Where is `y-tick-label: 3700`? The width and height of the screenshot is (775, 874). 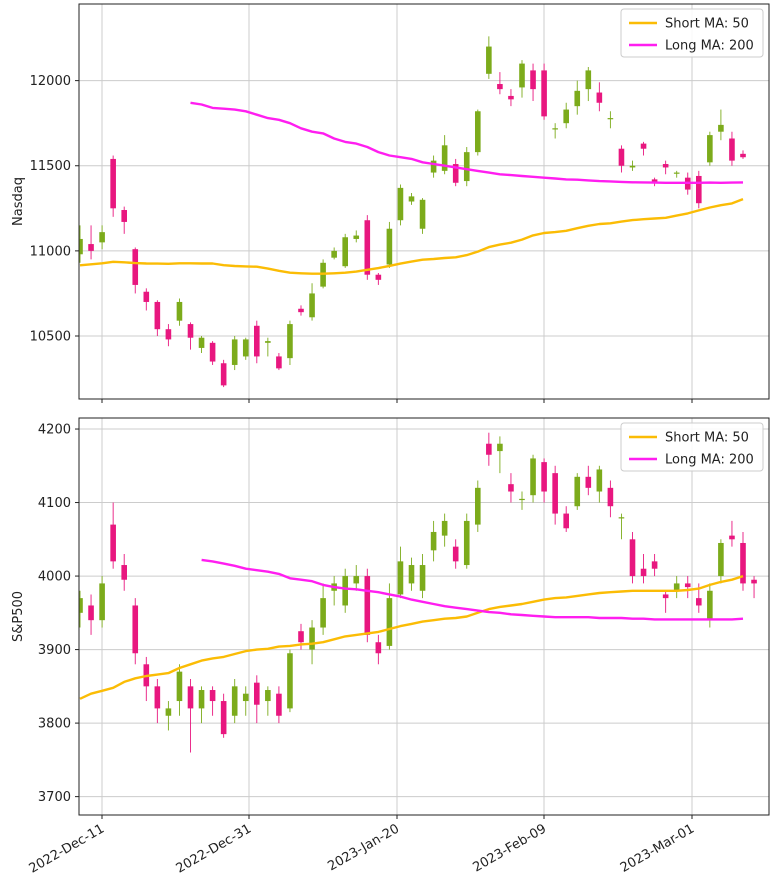 y-tick-label: 3700 is located at coordinates (54, 797).